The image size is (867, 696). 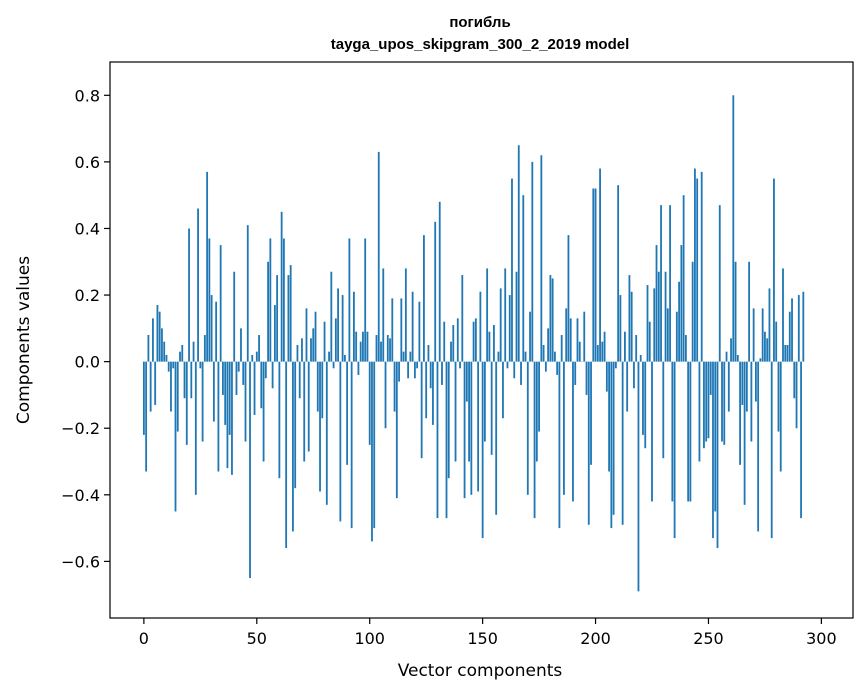 What do you see at coordinates (85, 328) in the screenshot?
I see `y-axis-ticks: −0.6 −0.4 −0.2 0.0 0.2 0.4 0.6 0.8` at bounding box center [85, 328].